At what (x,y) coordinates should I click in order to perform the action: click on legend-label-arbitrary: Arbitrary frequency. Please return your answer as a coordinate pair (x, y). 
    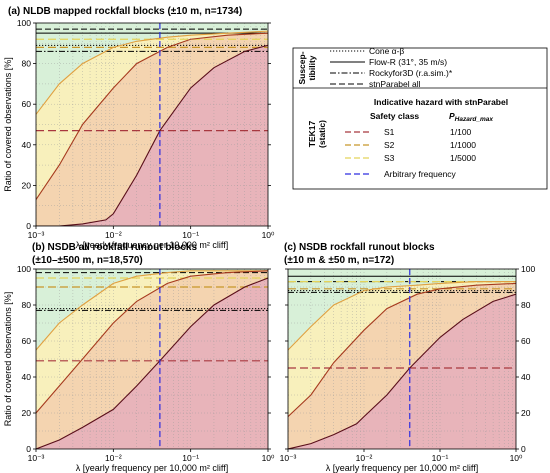
    Looking at the image, I should click on (420, 174).